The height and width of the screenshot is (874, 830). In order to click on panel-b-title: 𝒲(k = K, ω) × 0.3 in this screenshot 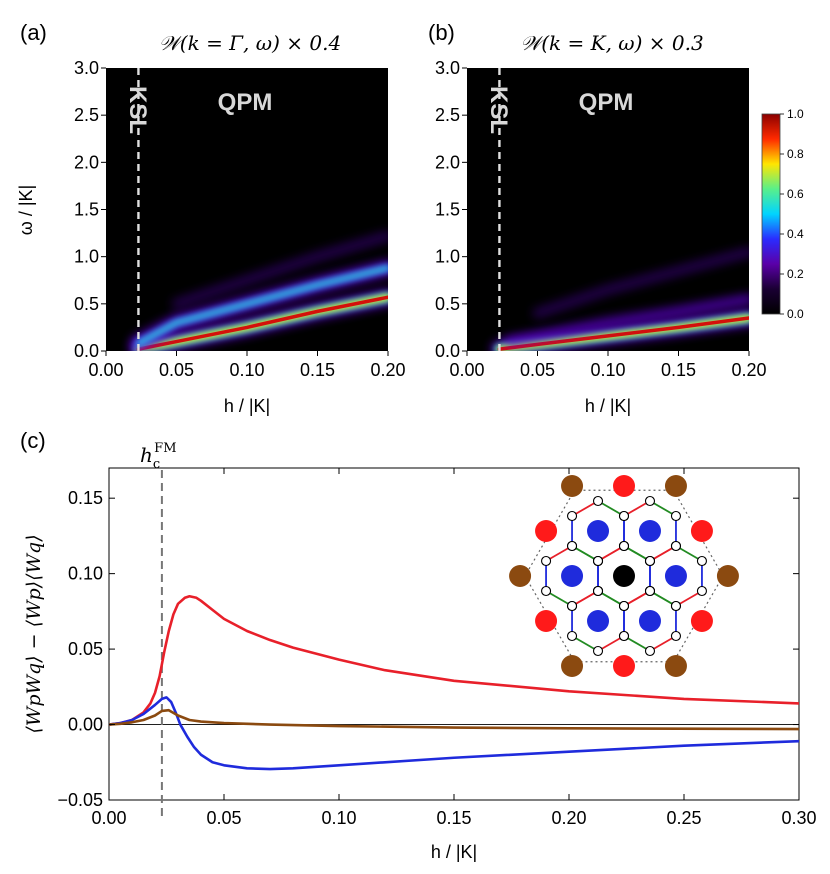, I will do `click(611, 43)`.